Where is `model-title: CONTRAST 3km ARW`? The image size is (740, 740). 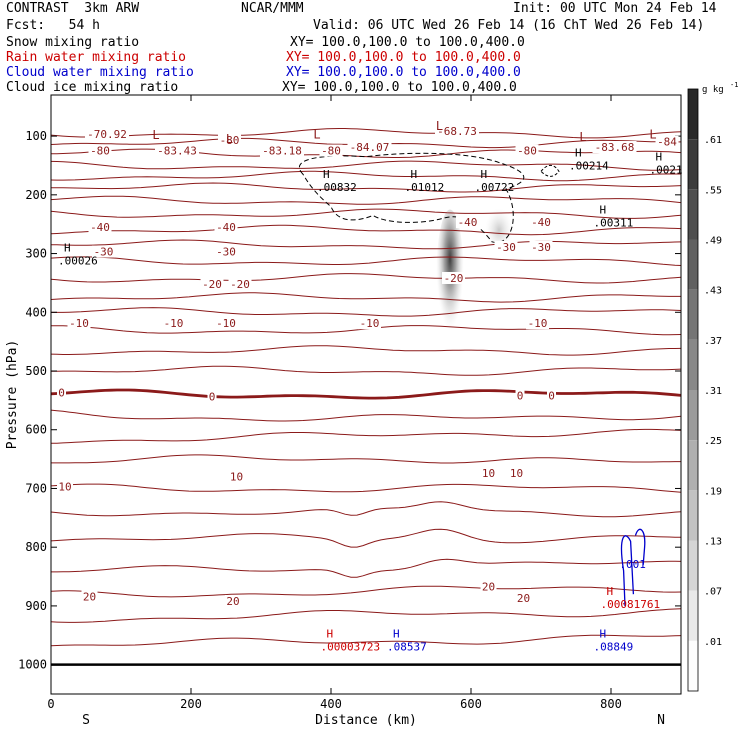
model-title: CONTRAST 3km ARW is located at coordinates (73, 8).